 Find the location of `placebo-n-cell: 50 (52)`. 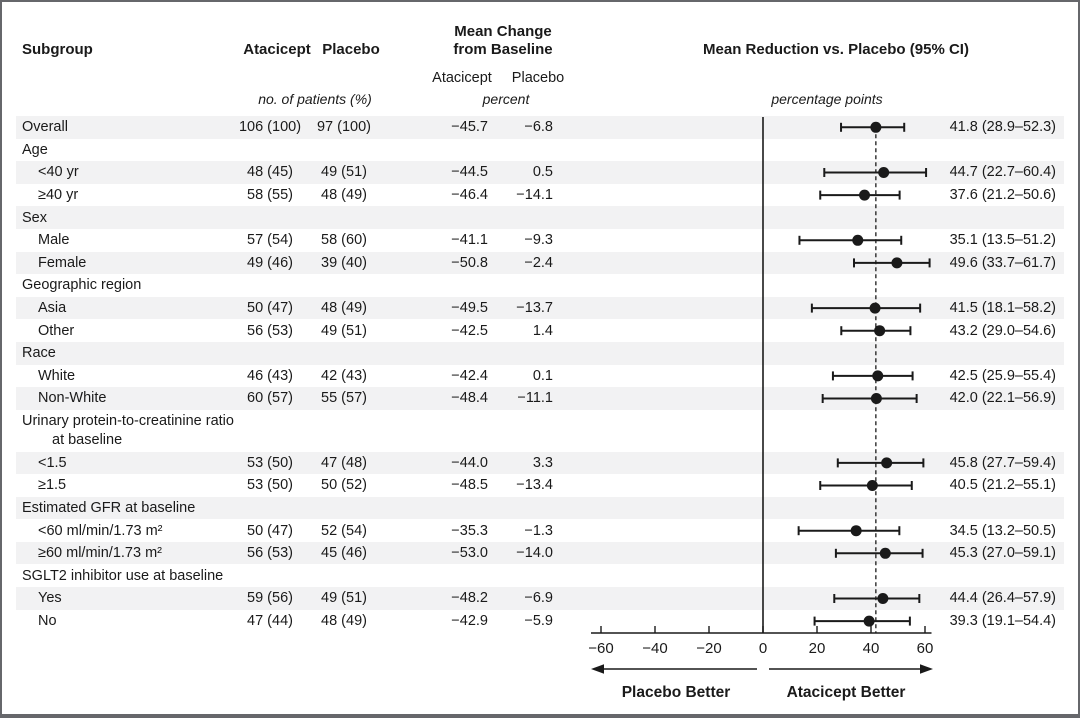

placebo-n-cell: 50 (52) is located at coordinates (344, 485).